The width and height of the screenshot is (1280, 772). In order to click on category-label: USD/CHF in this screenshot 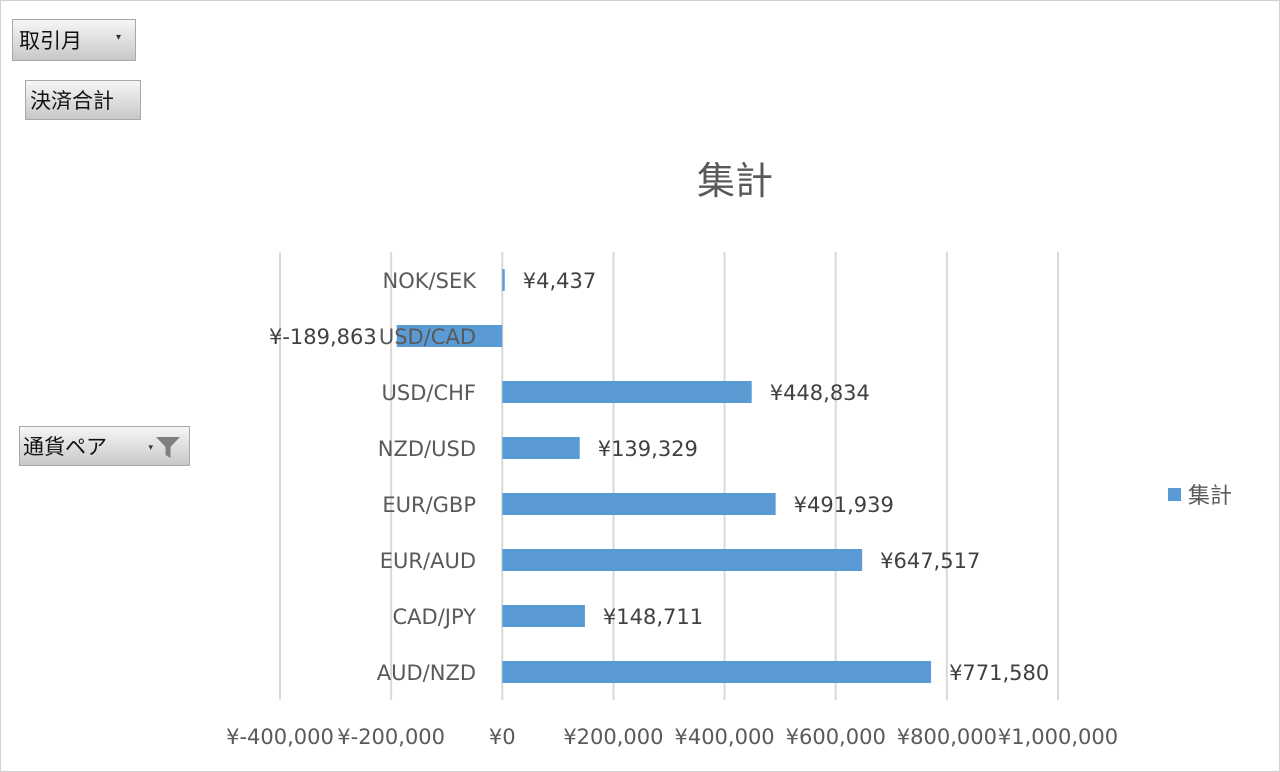, I will do `click(429, 393)`.